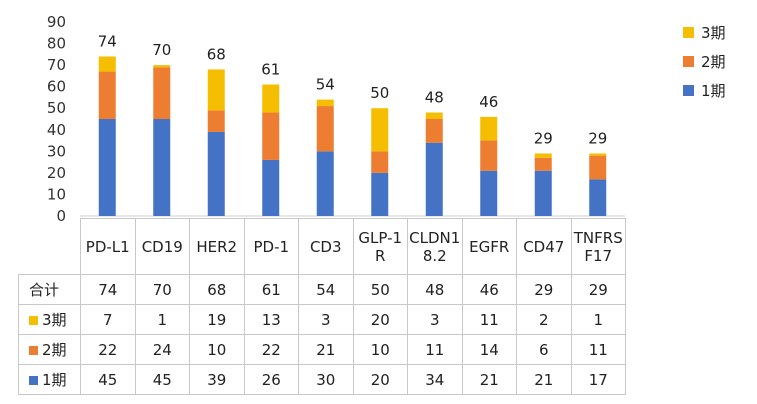 The width and height of the screenshot is (757, 404). Describe the element at coordinates (217, 246) in the screenshot. I see `category-label: HER2` at that location.